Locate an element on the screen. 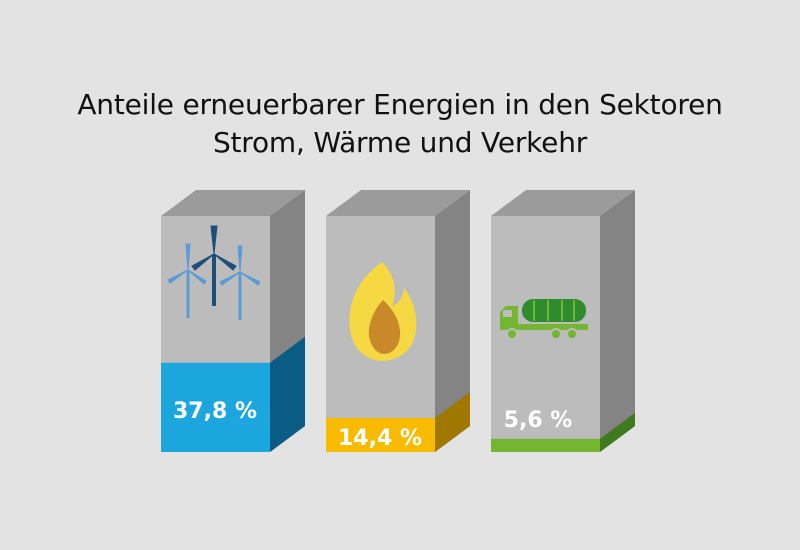  bar-verkehr-side is located at coordinates (617, 321).